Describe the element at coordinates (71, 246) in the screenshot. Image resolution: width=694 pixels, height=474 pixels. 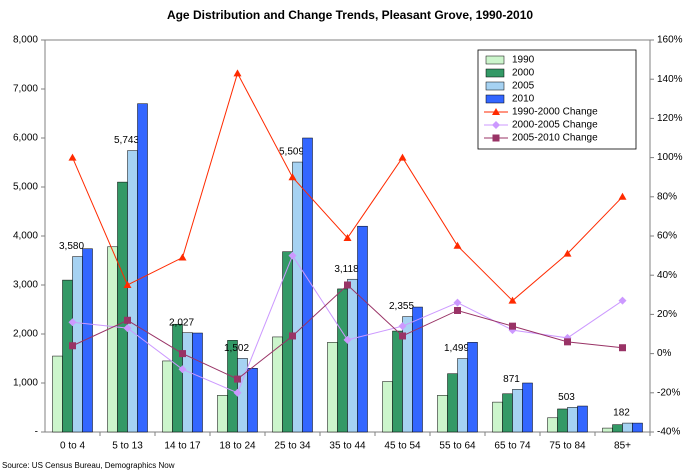
I see `data-label: 3,580` at that location.